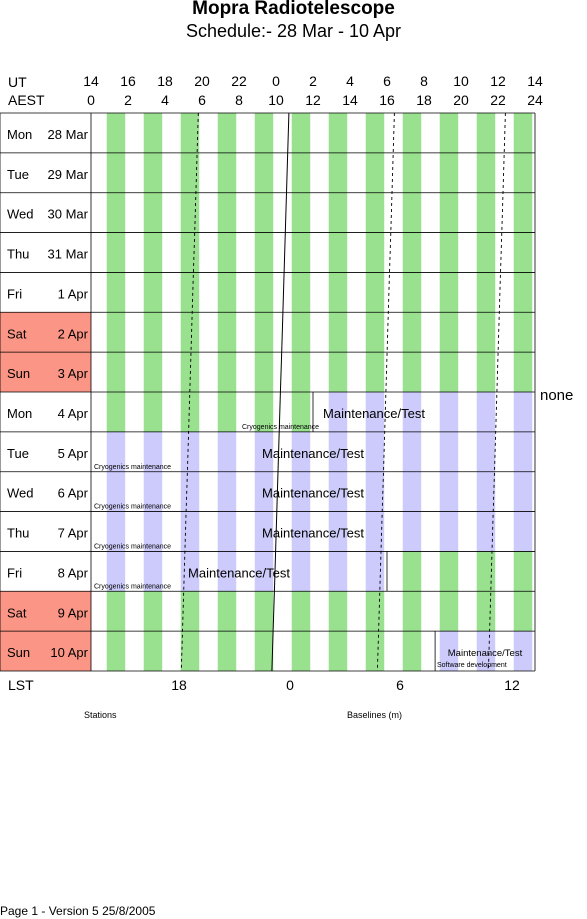  I want to click on lst-tick: 6, so click(400, 685).